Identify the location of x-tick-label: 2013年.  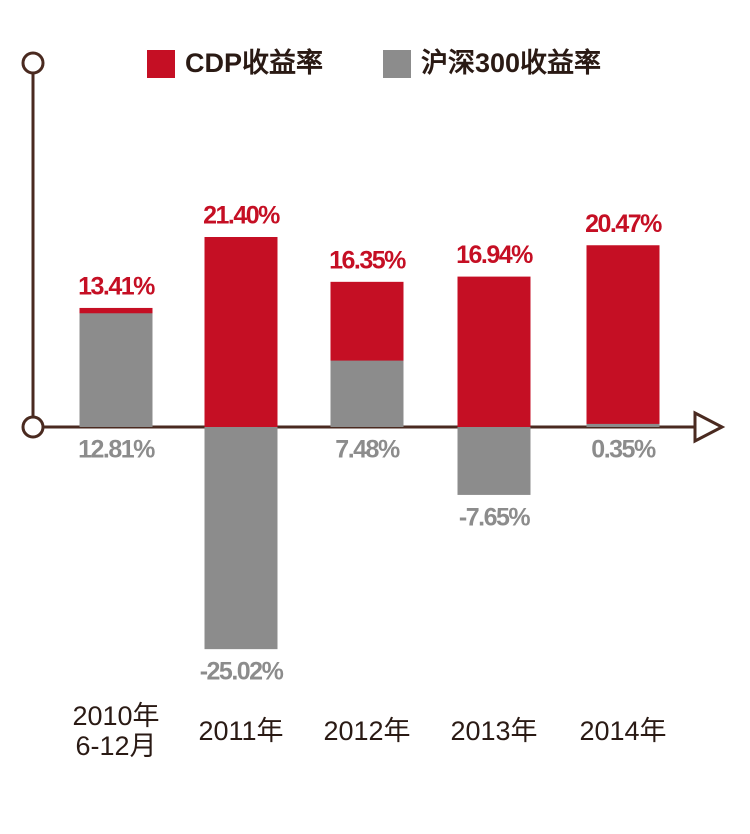
(493, 731).